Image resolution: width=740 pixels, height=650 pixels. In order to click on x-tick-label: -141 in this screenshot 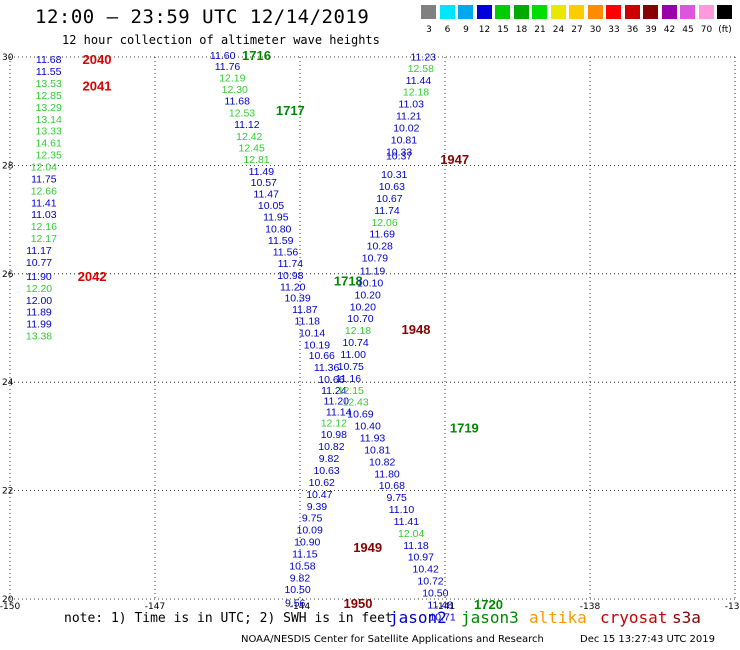, I will do `click(445, 607)`.